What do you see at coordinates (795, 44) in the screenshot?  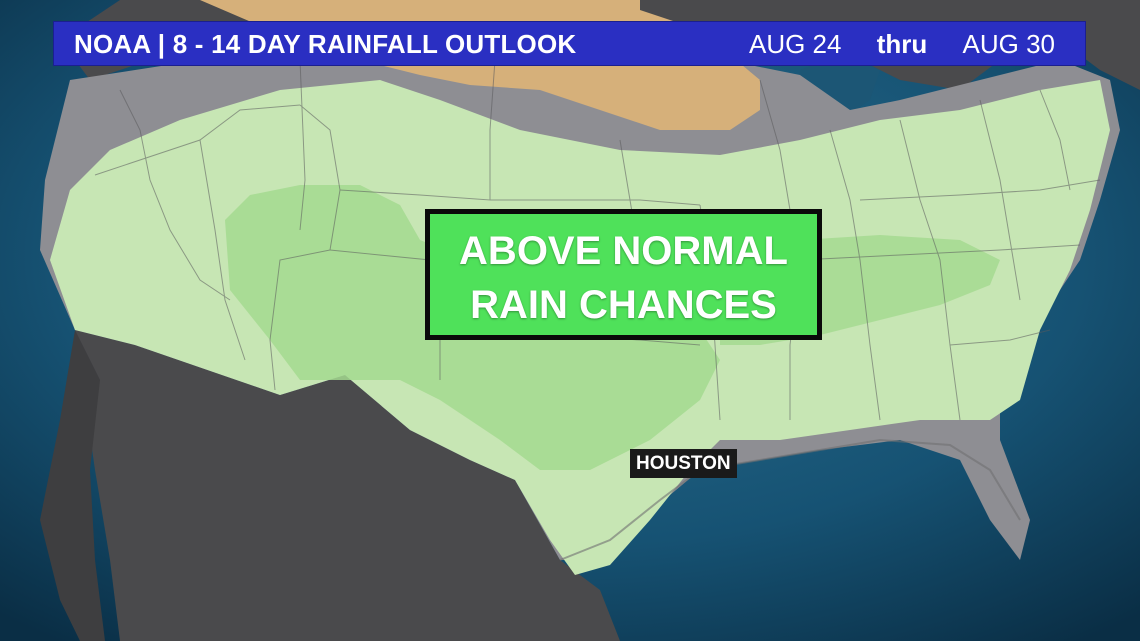 I see `date-start: AUG 24` at bounding box center [795, 44].